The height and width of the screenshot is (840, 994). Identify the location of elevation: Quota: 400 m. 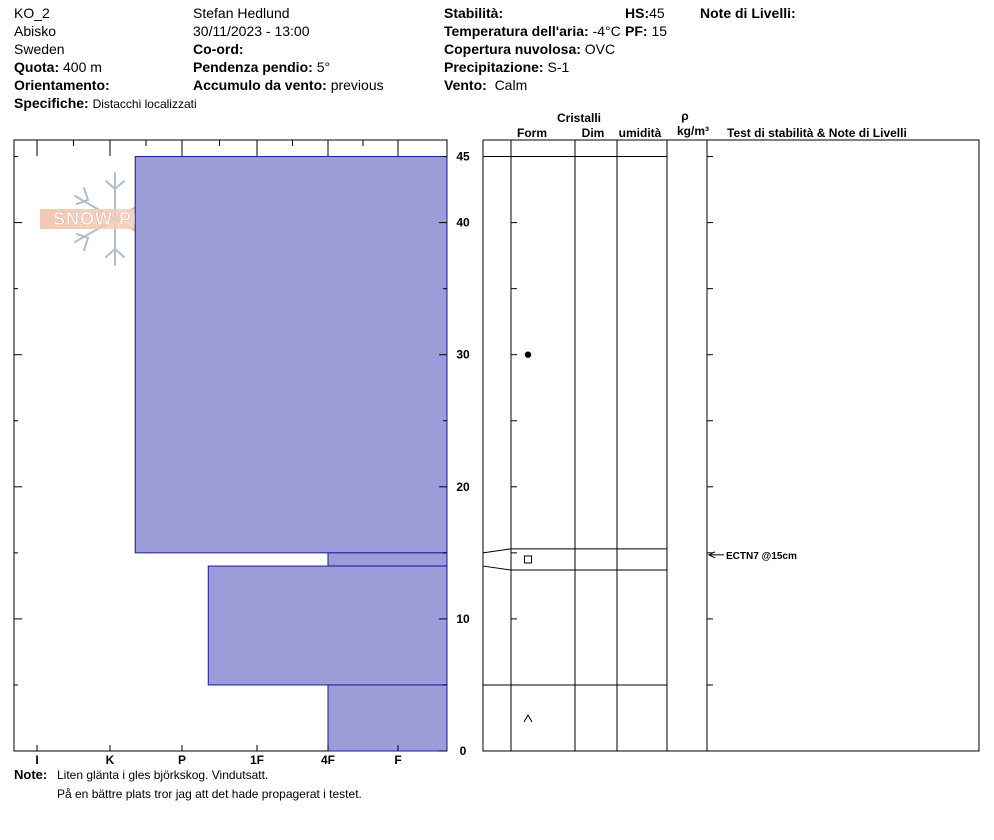
(58, 67).